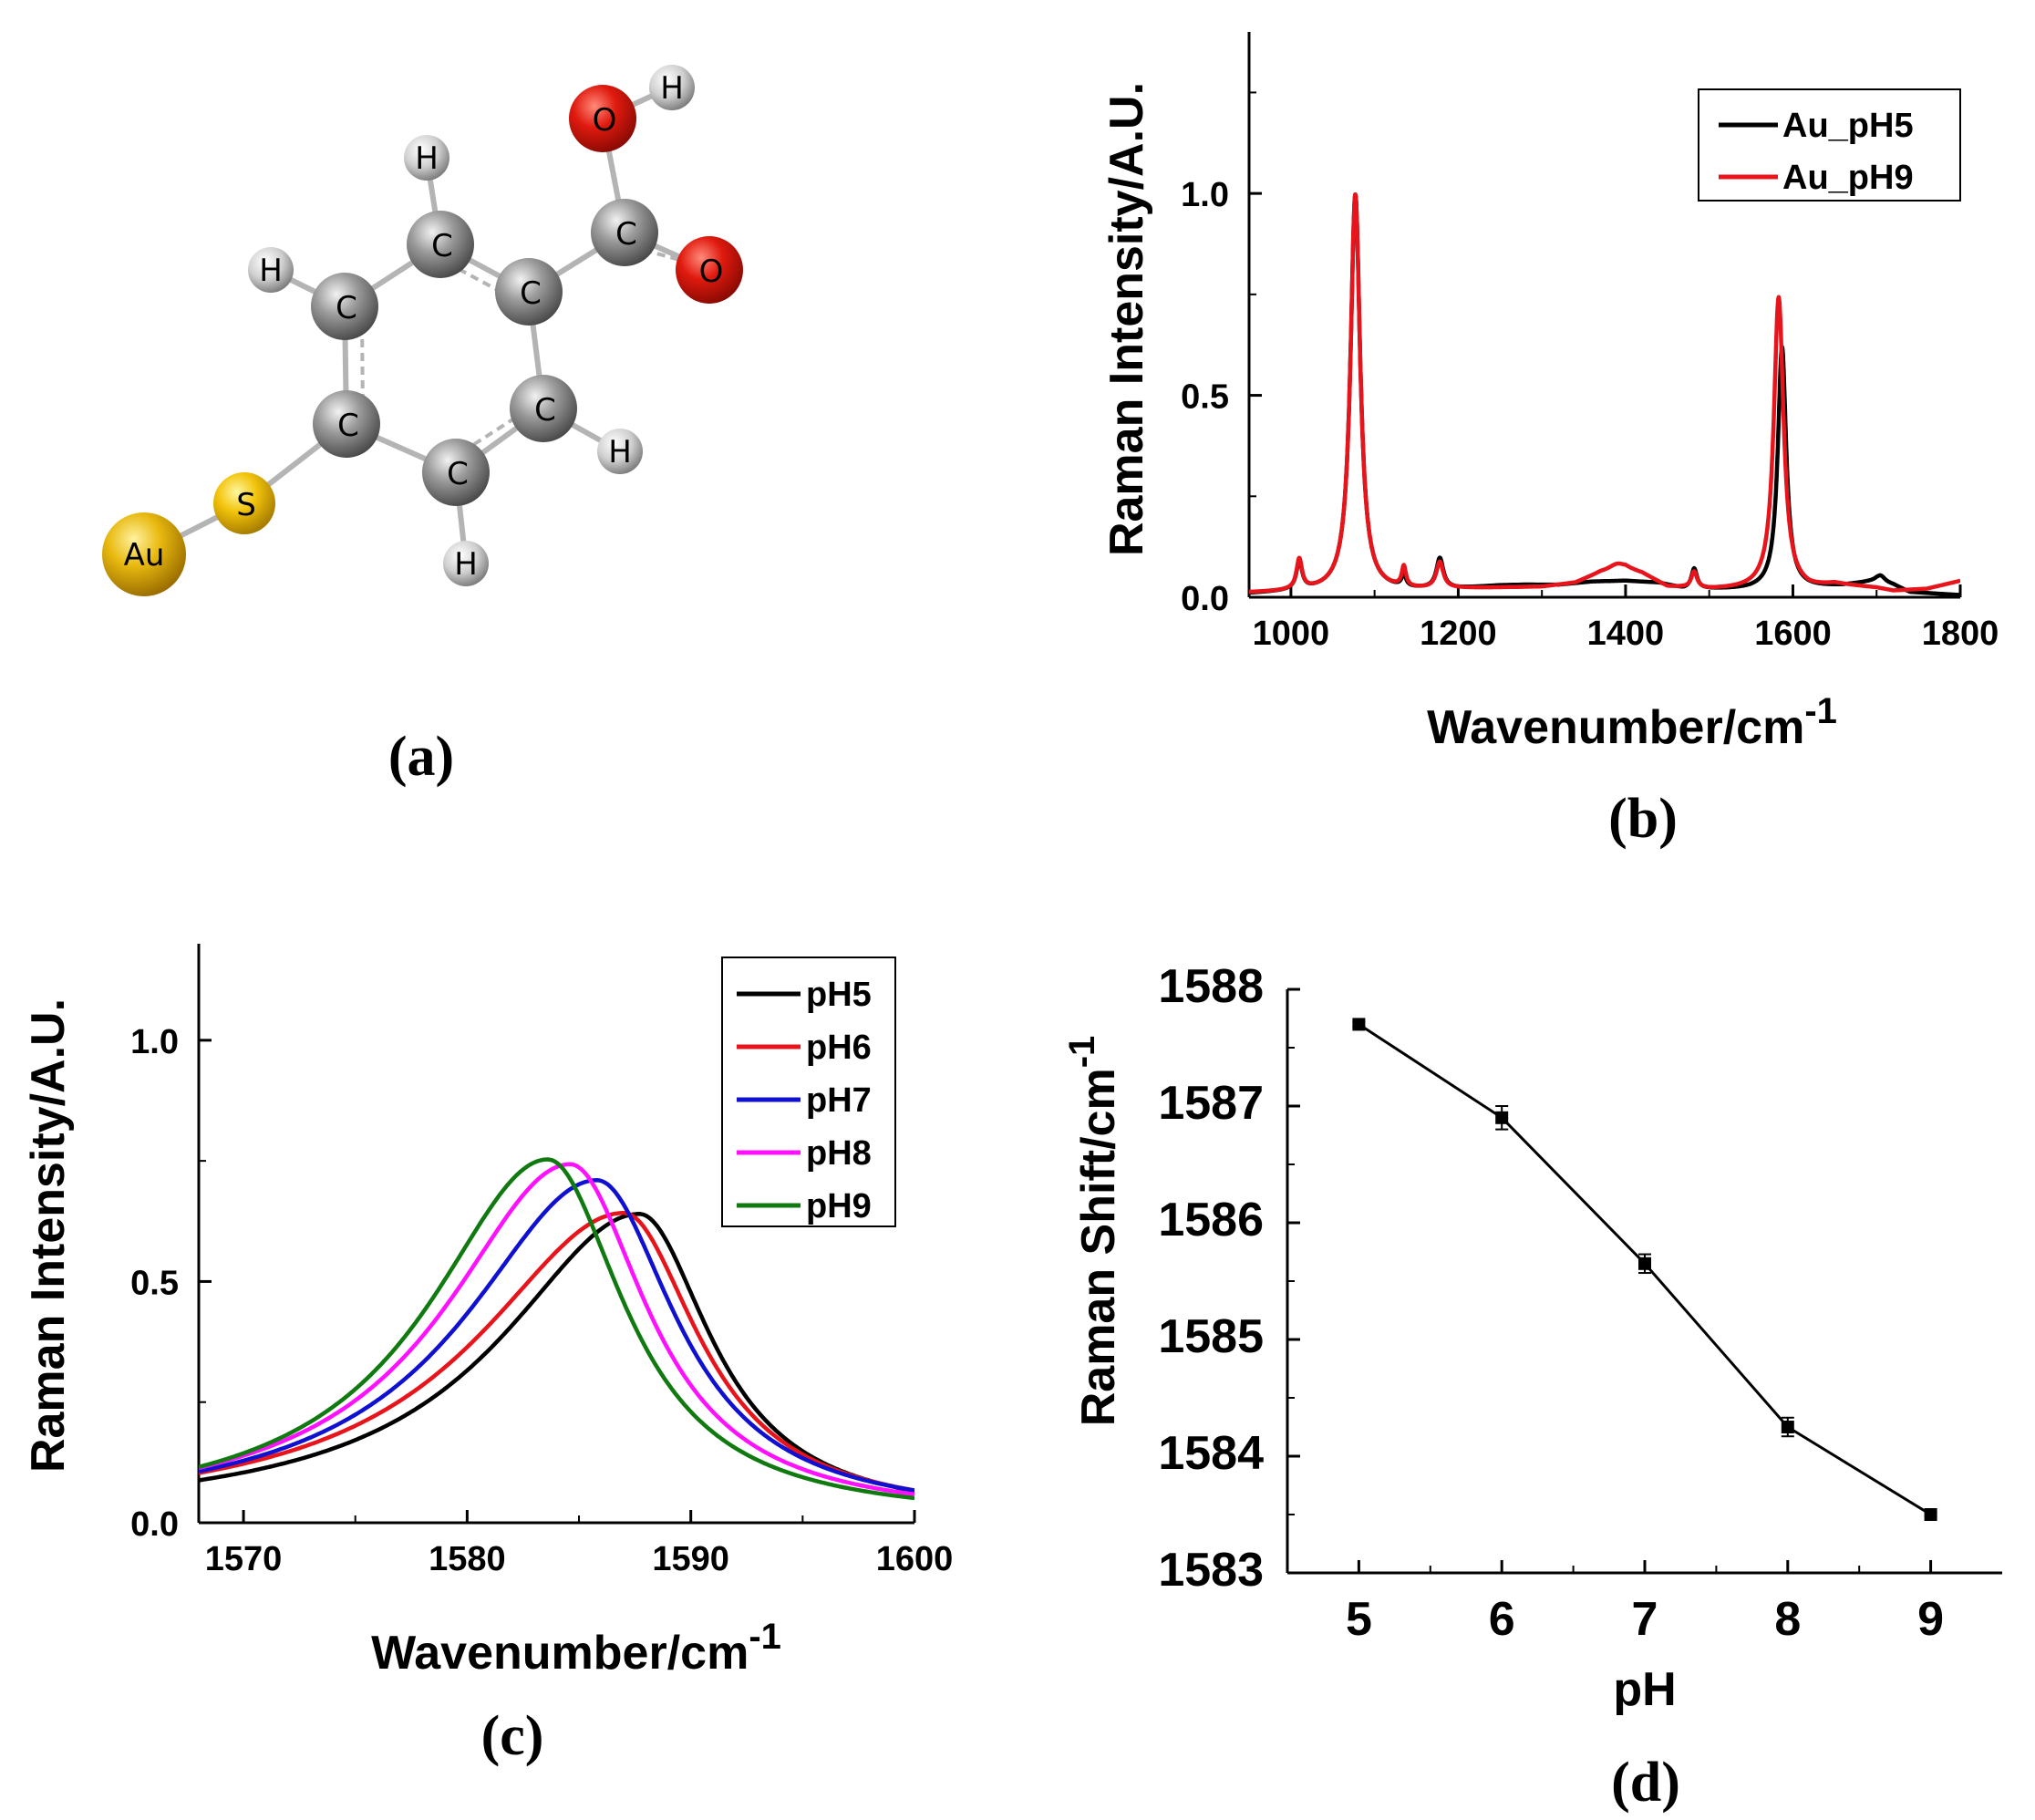 The image size is (2035, 1820). I want to click on atom-au: Au, so click(144, 554).